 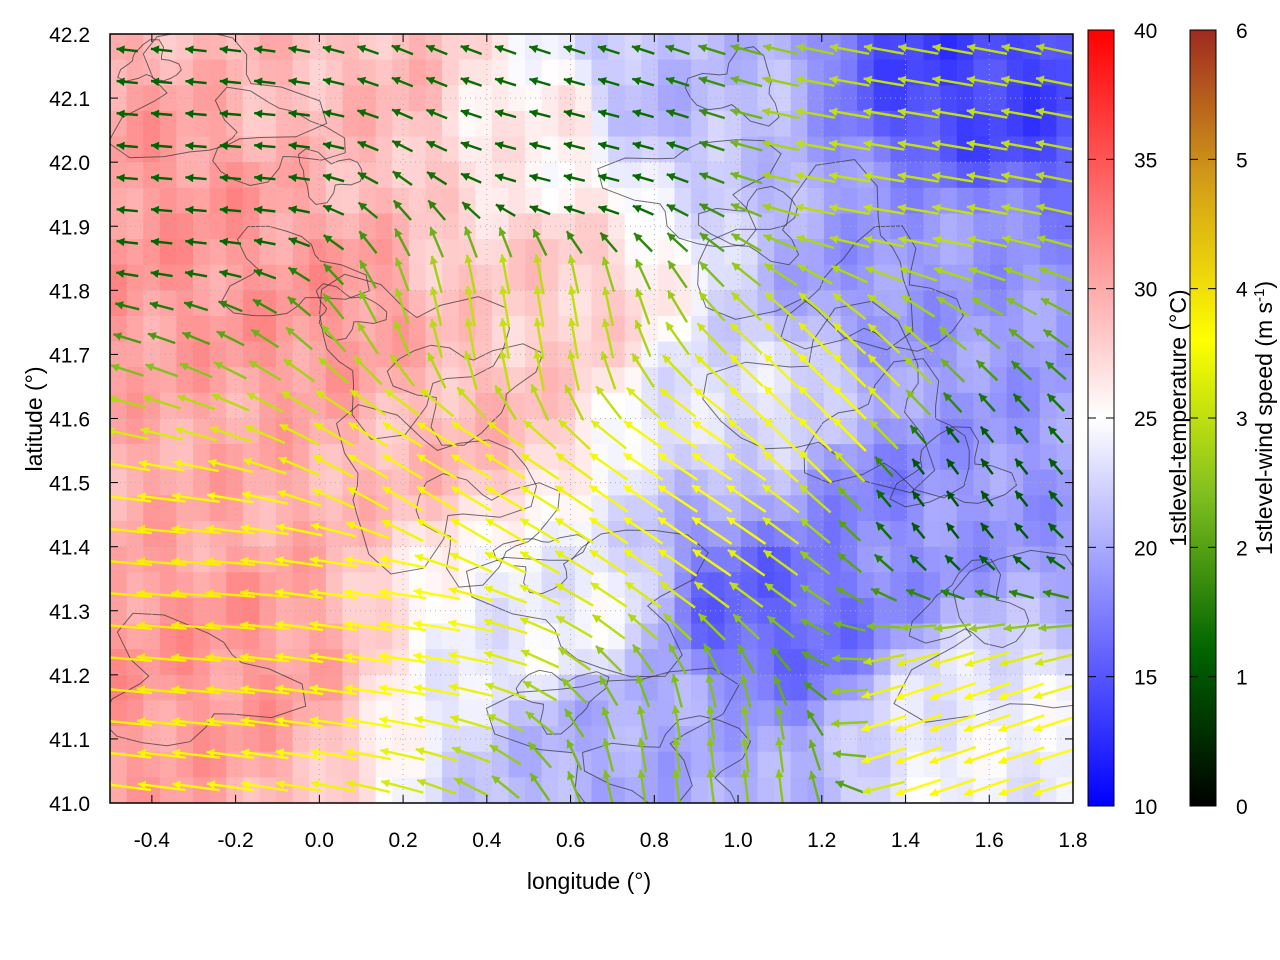 What do you see at coordinates (1264, 428) in the screenshot?
I see `wind-colorbar-label-main: 1stlevel-wind speed (m s` at bounding box center [1264, 428].